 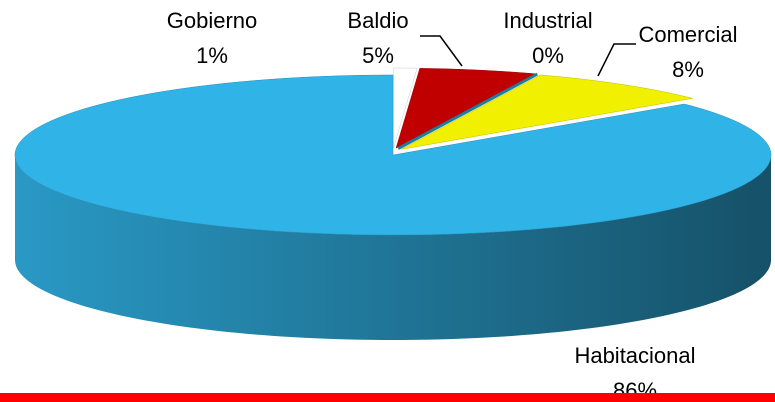 I want to click on value-label: 5%, so click(x=378, y=55).